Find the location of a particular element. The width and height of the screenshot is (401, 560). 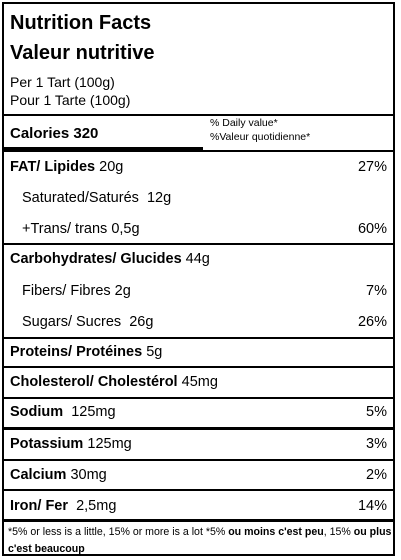

fat-row: FAT/ Lipides 20g is located at coordinates (66, 167).